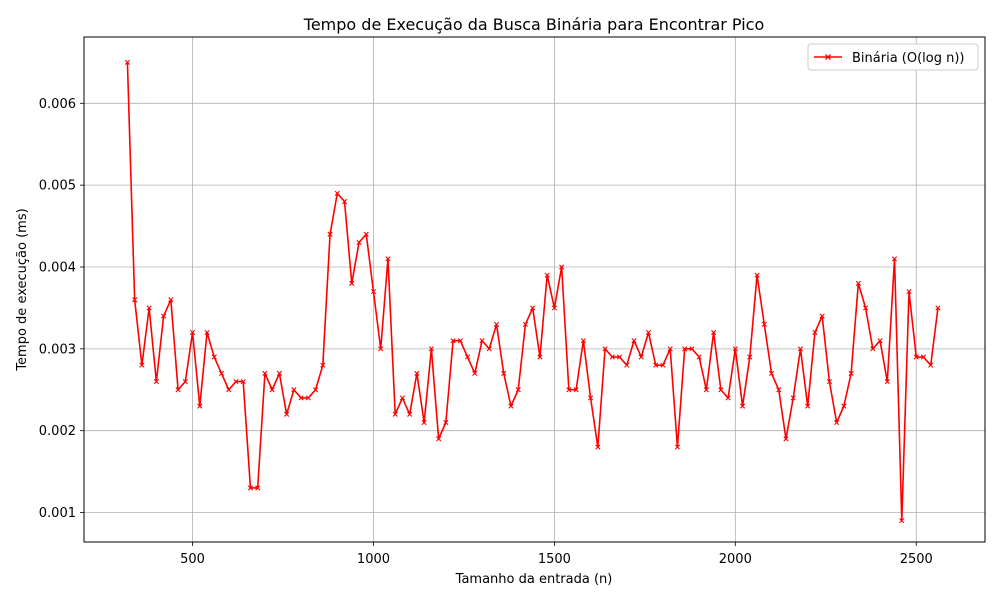 Image resolution: width=1000 pixels, height=600 pixels. What do you see at coordinates (57, 431) in the screenshot?
I see `y-tick-label: 0.002` at bounding box center [57, 431].